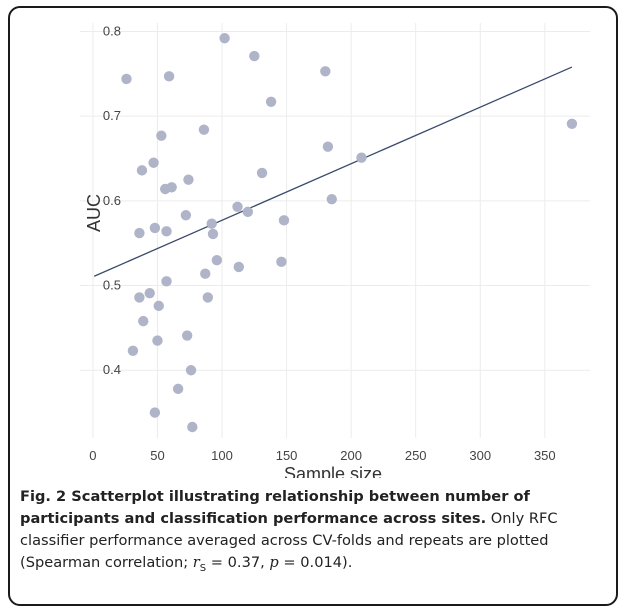  I want to click on y-tick-label: 0.6, so click(112, 200).